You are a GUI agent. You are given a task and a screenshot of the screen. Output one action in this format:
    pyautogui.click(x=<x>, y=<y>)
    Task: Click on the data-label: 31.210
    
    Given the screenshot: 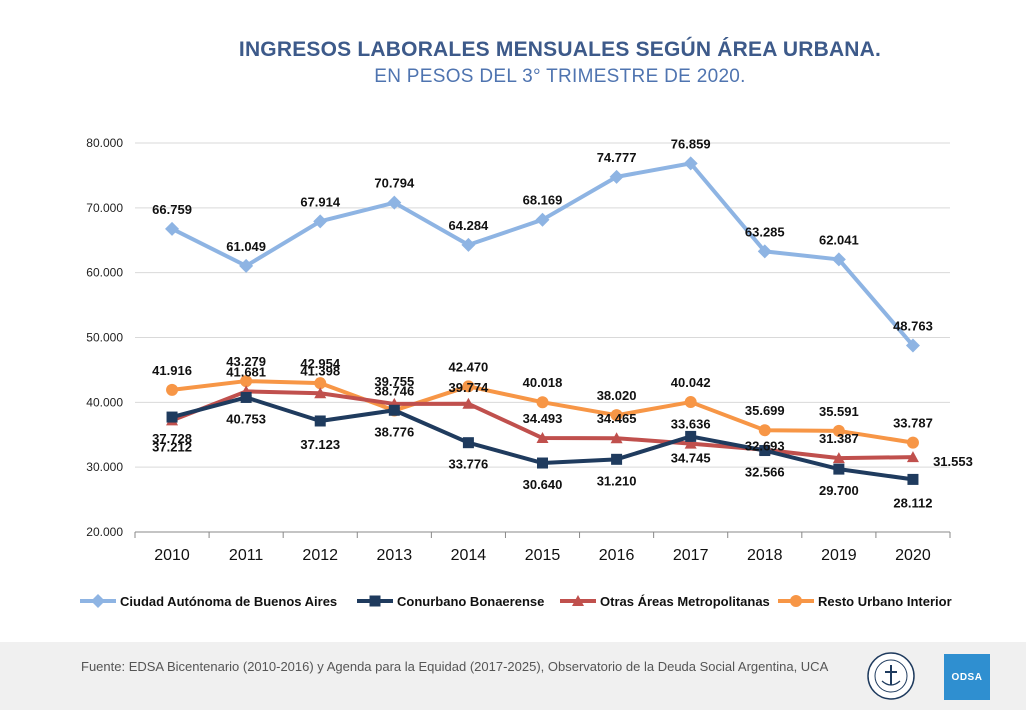 What is the action you would take?
    pyautogui.click(x=617, y=480)
    